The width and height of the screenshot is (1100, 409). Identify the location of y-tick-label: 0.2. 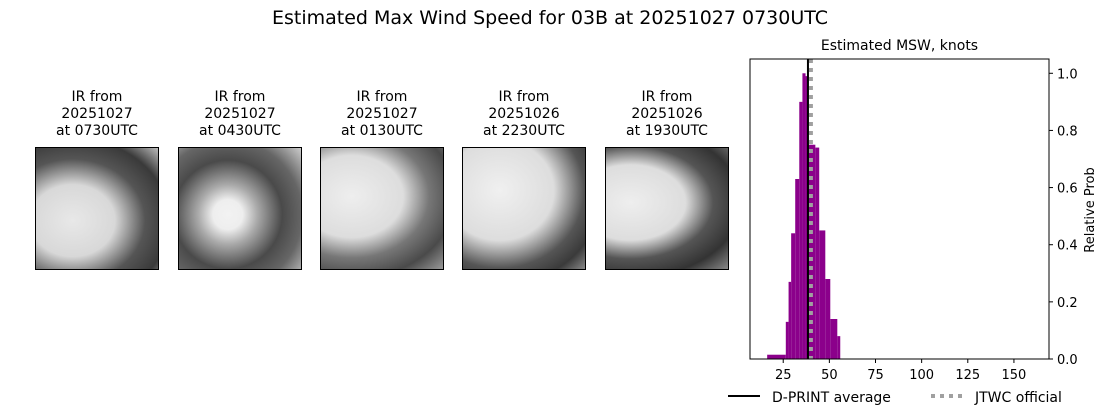
(1067, 303).